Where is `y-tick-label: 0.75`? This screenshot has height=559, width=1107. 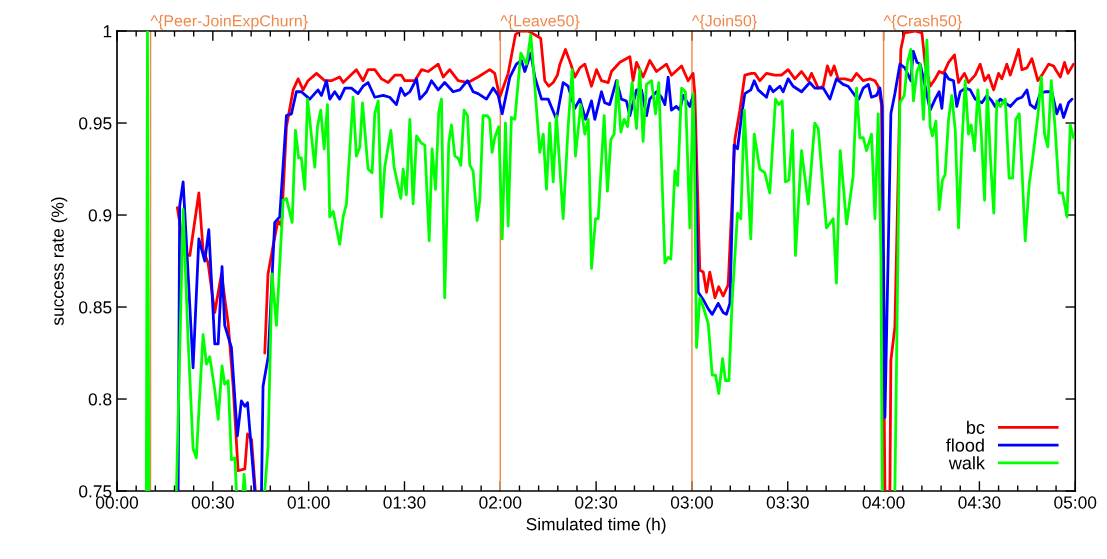 y-tick-label: 0.75 is located at coordinates (95, 491).